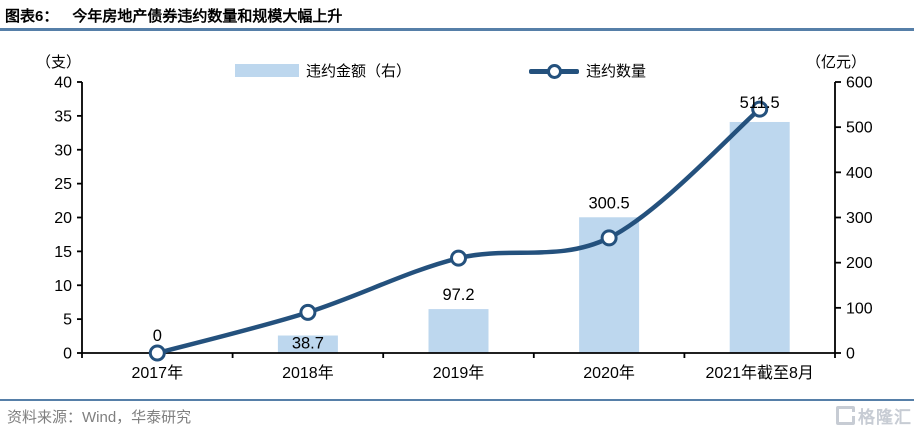 The image size is (914, 430). I want to click on data-label: 38.7, so click(308, 344).